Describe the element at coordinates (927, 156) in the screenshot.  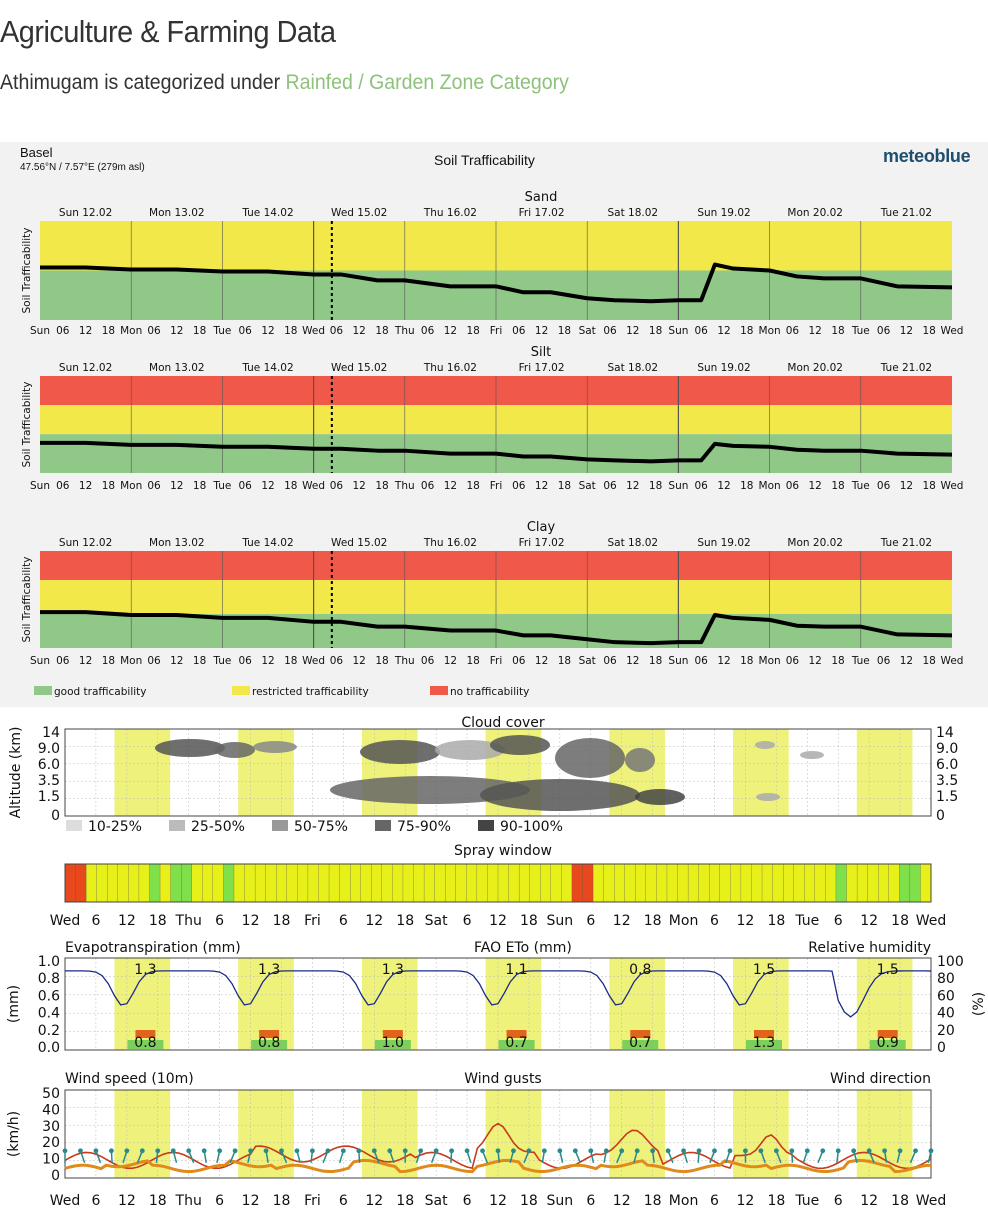
I see `meteoblue-logo: meteoblue` at that location.